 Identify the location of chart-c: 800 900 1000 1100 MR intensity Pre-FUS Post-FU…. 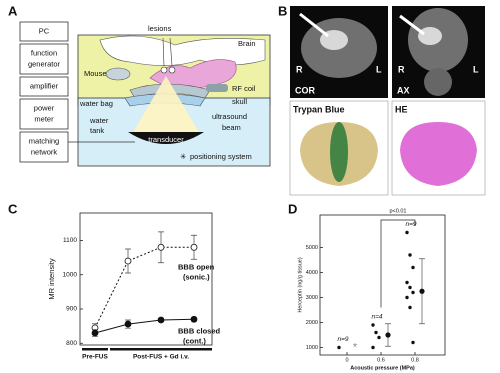
(134, 286).